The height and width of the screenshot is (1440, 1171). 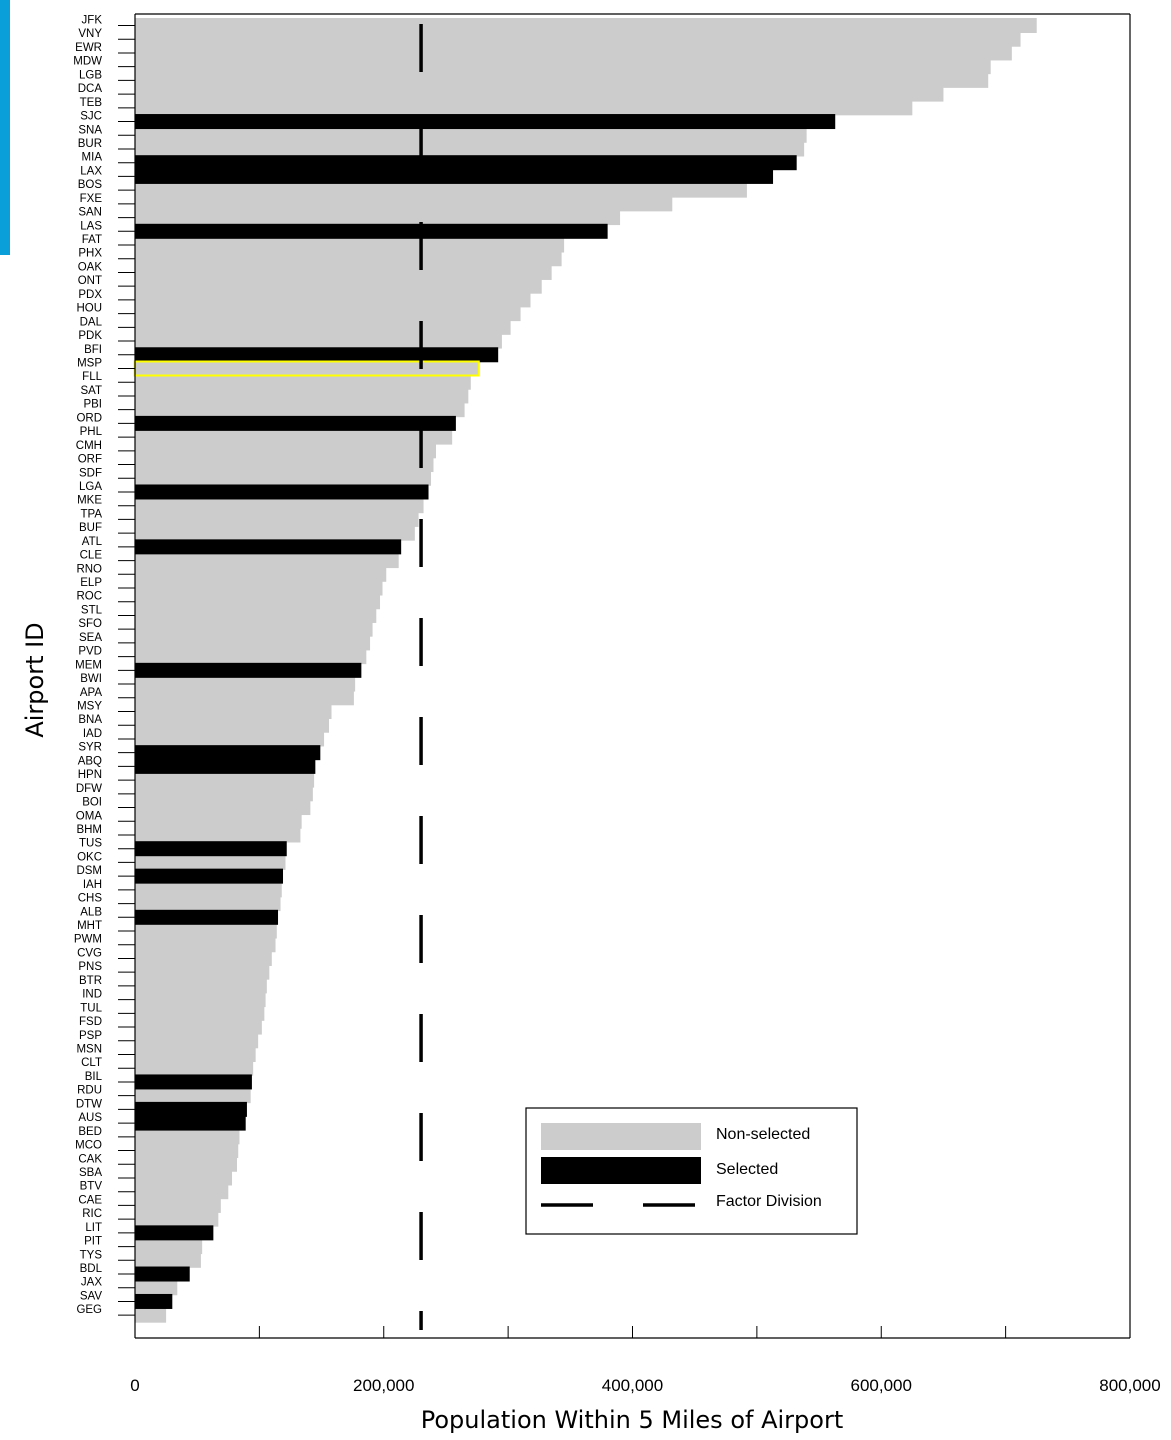 What do you see at coordinates (747, 1169) in the screenshot?
I see `legend-label-selected: Selected` at bounding box center [747, 1169].